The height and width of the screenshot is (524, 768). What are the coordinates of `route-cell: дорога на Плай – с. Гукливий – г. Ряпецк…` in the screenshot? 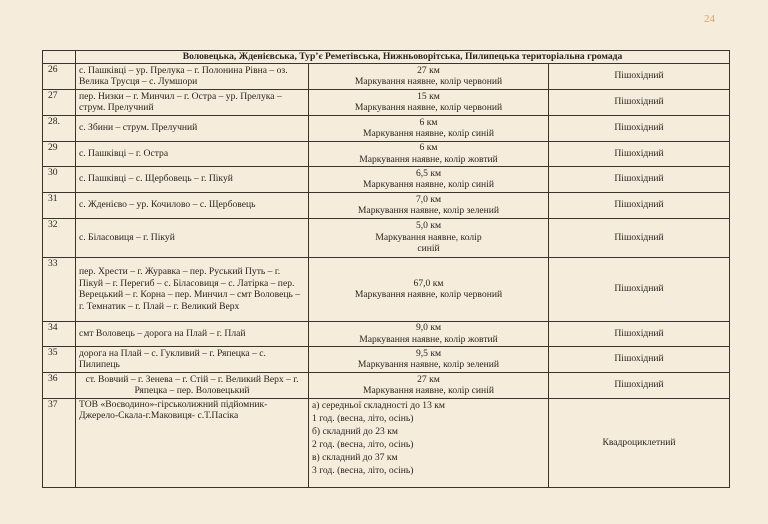 It's located at (192, 359).